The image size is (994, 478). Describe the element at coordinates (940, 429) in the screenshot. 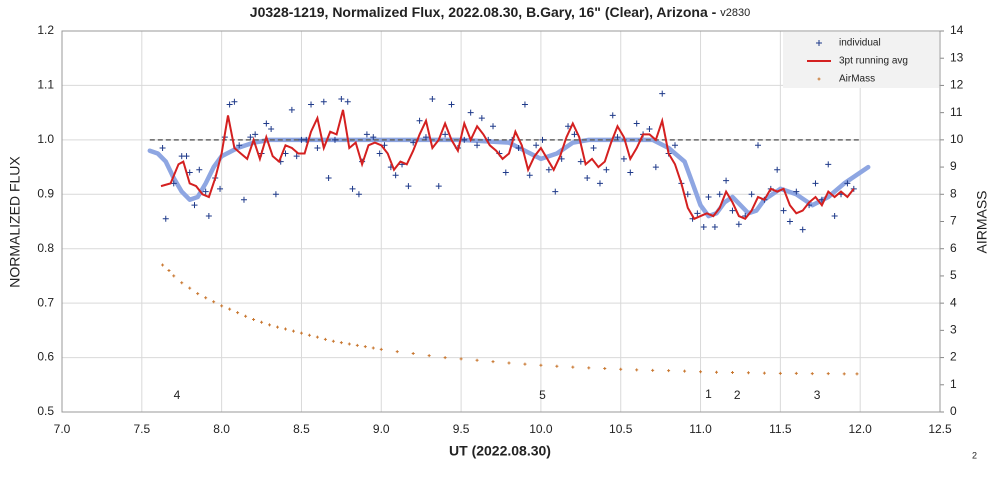

I see `x-tick-label: 12.5` at that location.